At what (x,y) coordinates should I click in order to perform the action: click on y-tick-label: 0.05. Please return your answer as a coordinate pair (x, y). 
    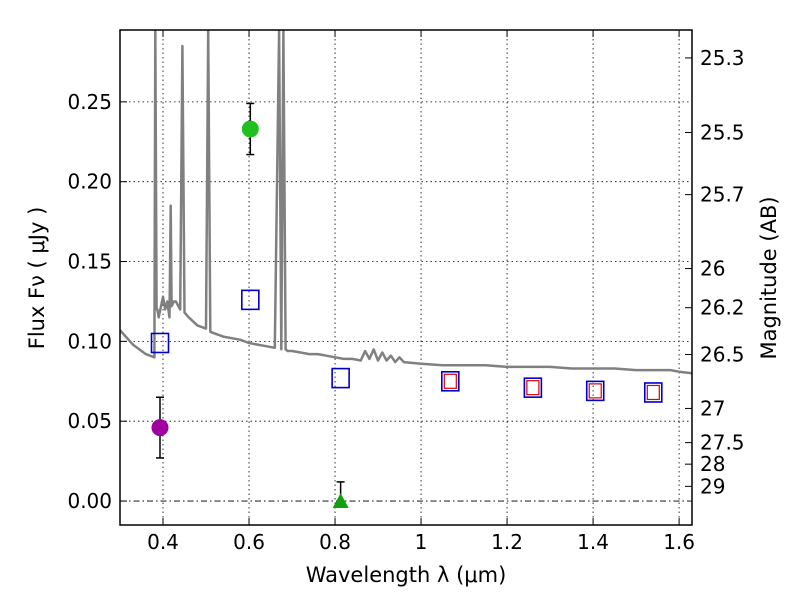
    Looking at the image, I should click on (89, 421).